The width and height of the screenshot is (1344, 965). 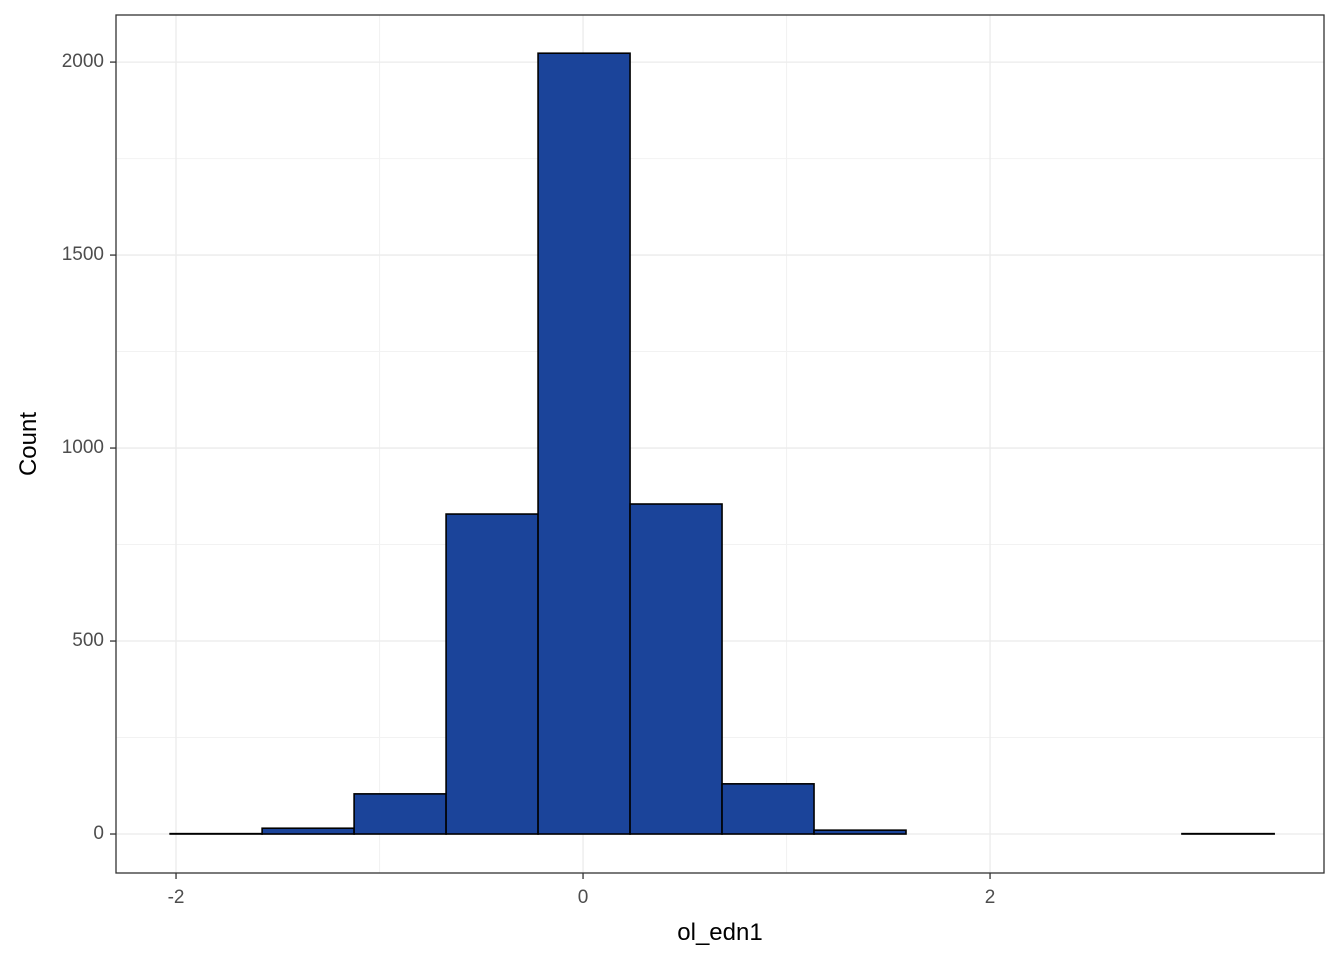 I want to click on y-axis-title: Count, so click(x=28, y=444).